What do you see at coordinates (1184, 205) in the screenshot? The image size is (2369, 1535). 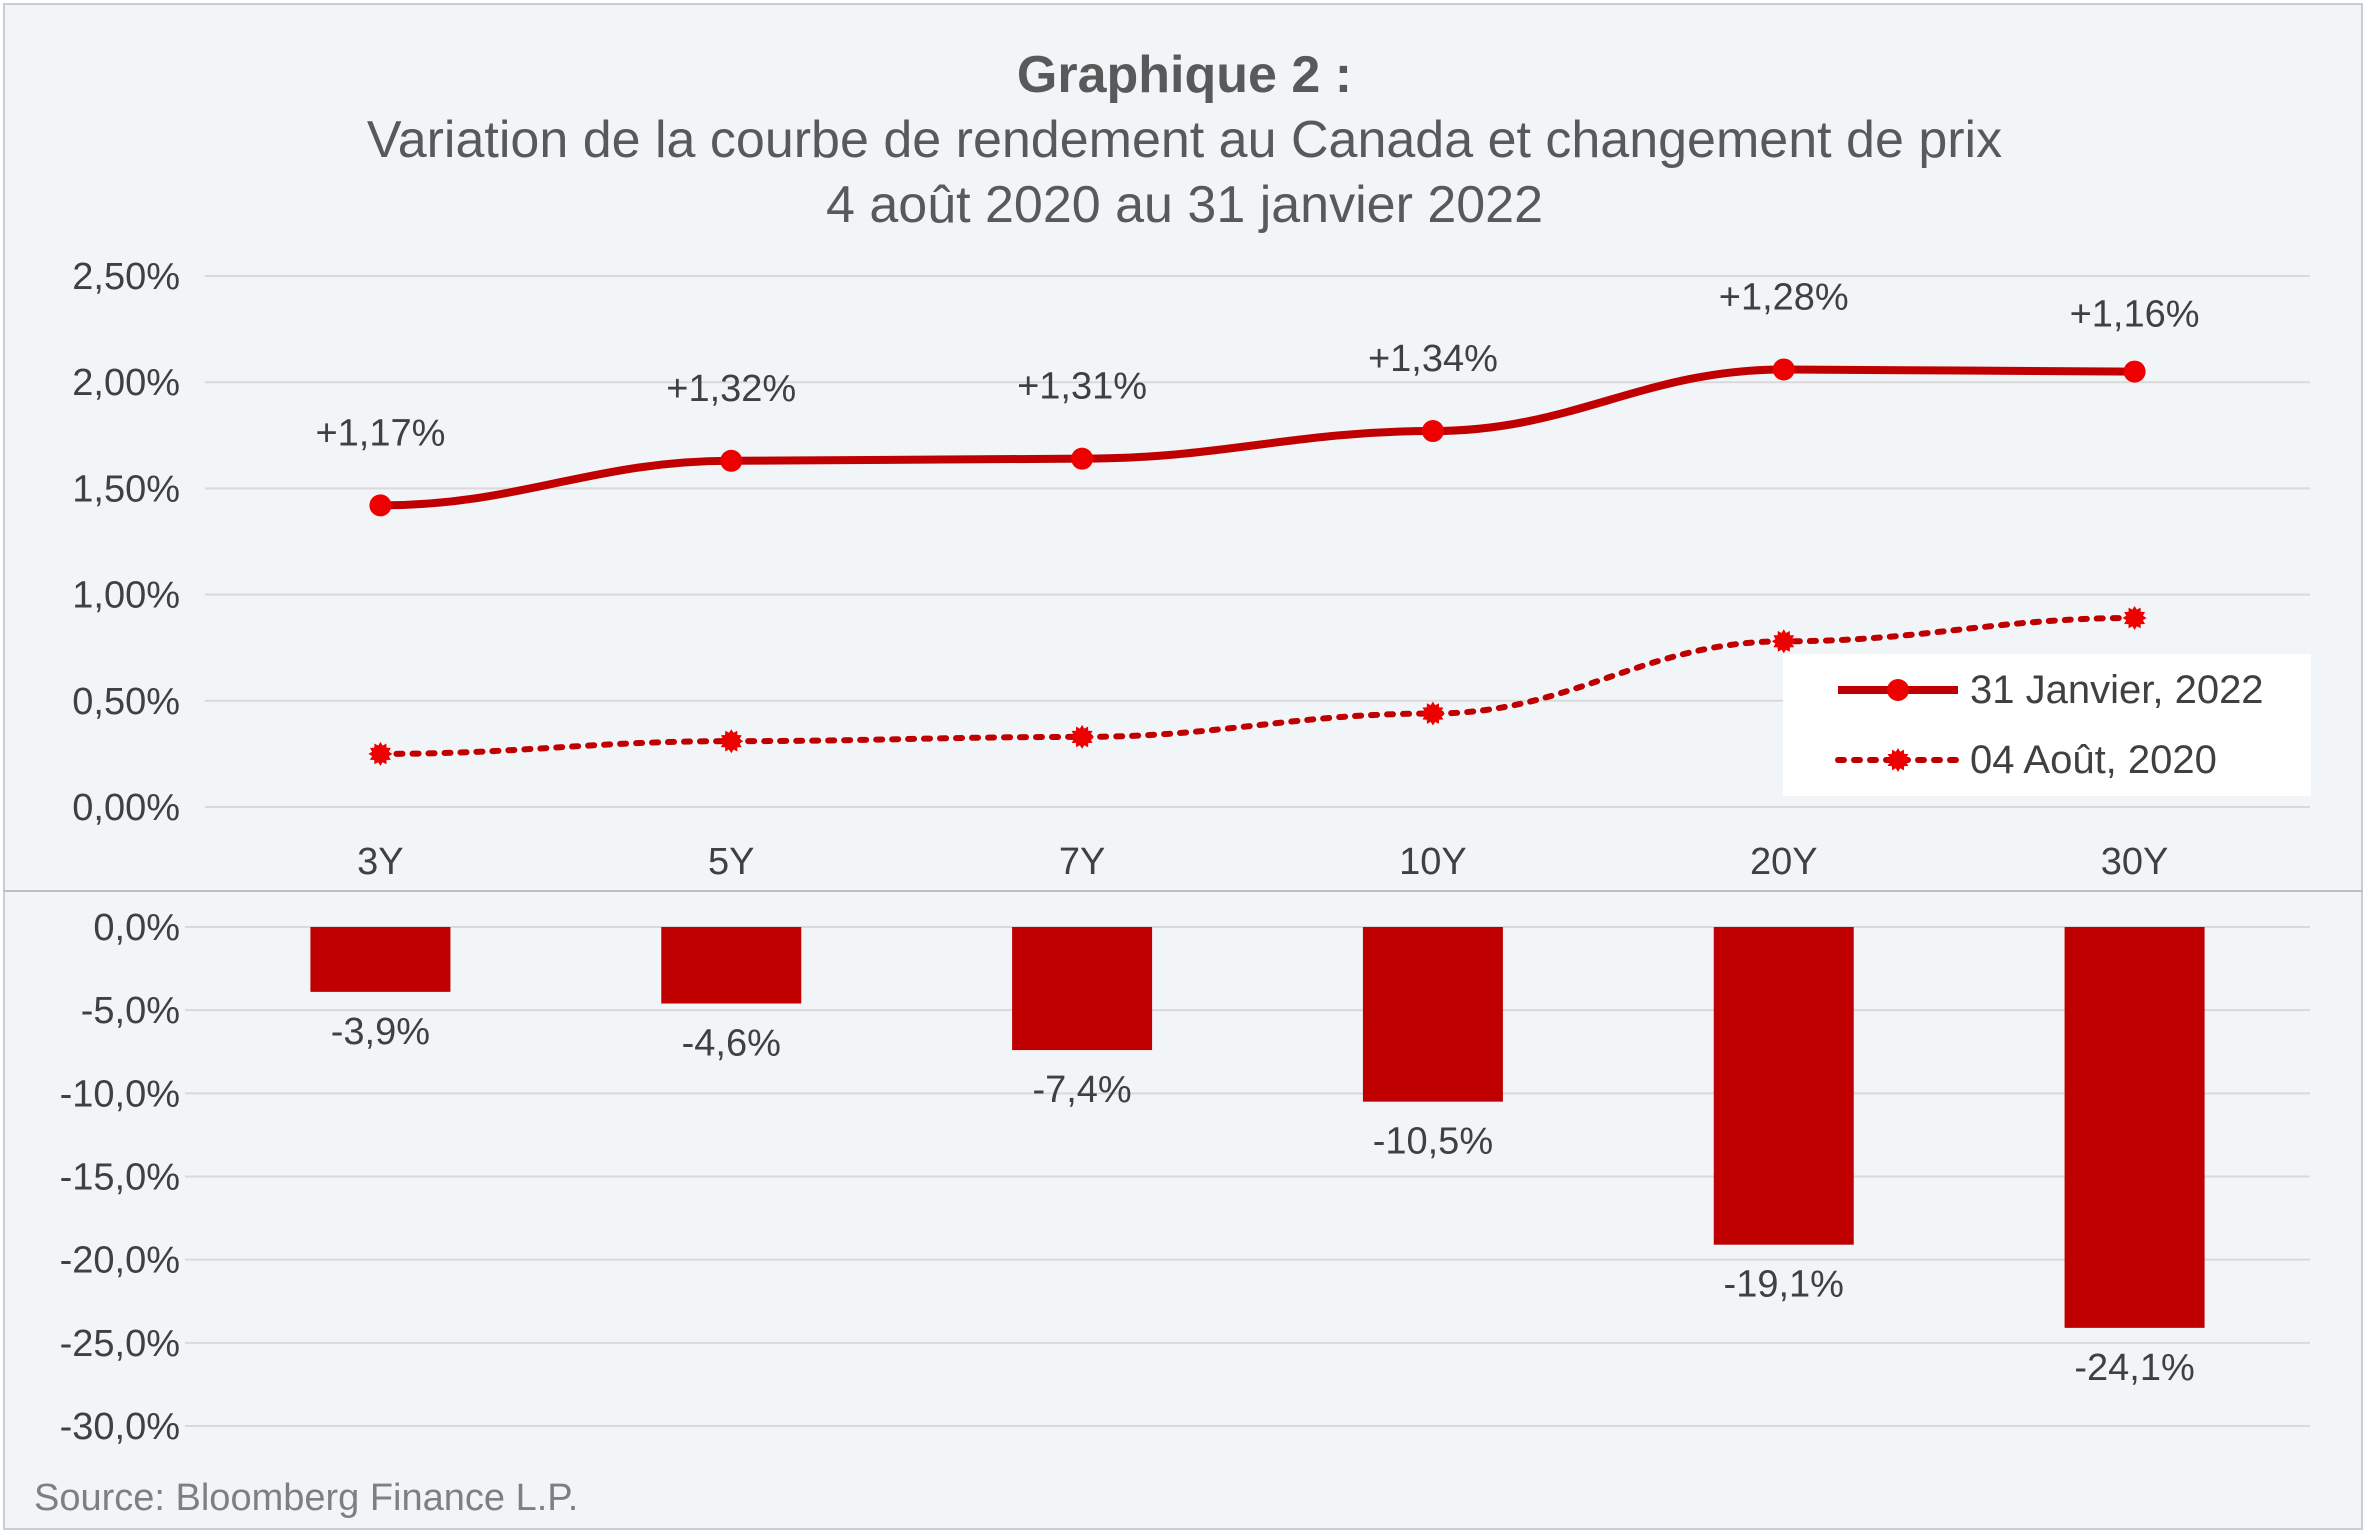 I see `chart-subtitle-dates: 4 août 2020 au 31 janvier 2022` at bounding box center [1184, 205].